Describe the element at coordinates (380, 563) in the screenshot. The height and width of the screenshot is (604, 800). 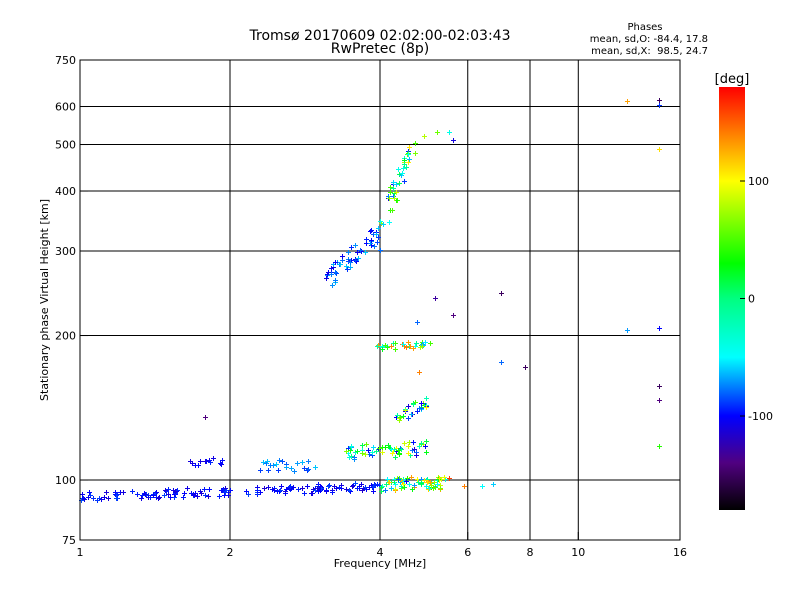
I see `x-axis-label: Frequency [MHz]` at that location.